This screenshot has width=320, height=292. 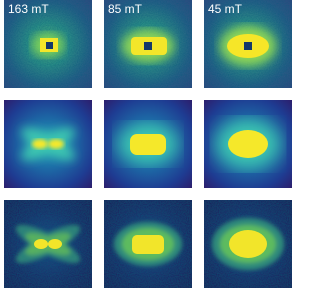 What do you see at coordinates (148, 44) in the screenshot?
I see `panel: 85 mT` at bounding box center [148, 44].